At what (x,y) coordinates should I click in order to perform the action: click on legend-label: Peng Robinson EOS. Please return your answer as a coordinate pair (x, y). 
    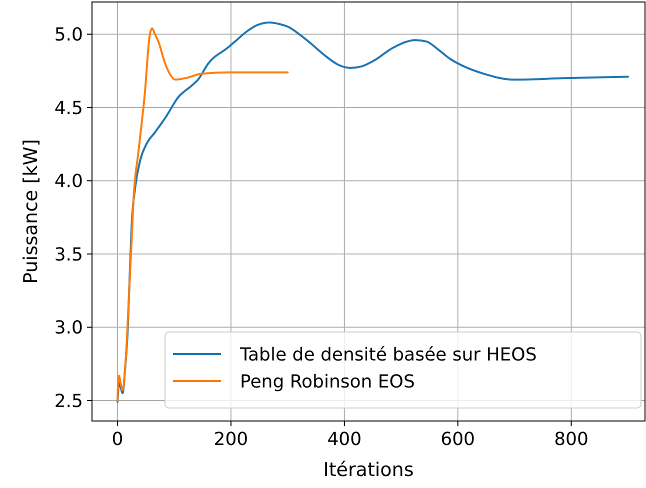
    Looking at the image, I should click on (327, 382).